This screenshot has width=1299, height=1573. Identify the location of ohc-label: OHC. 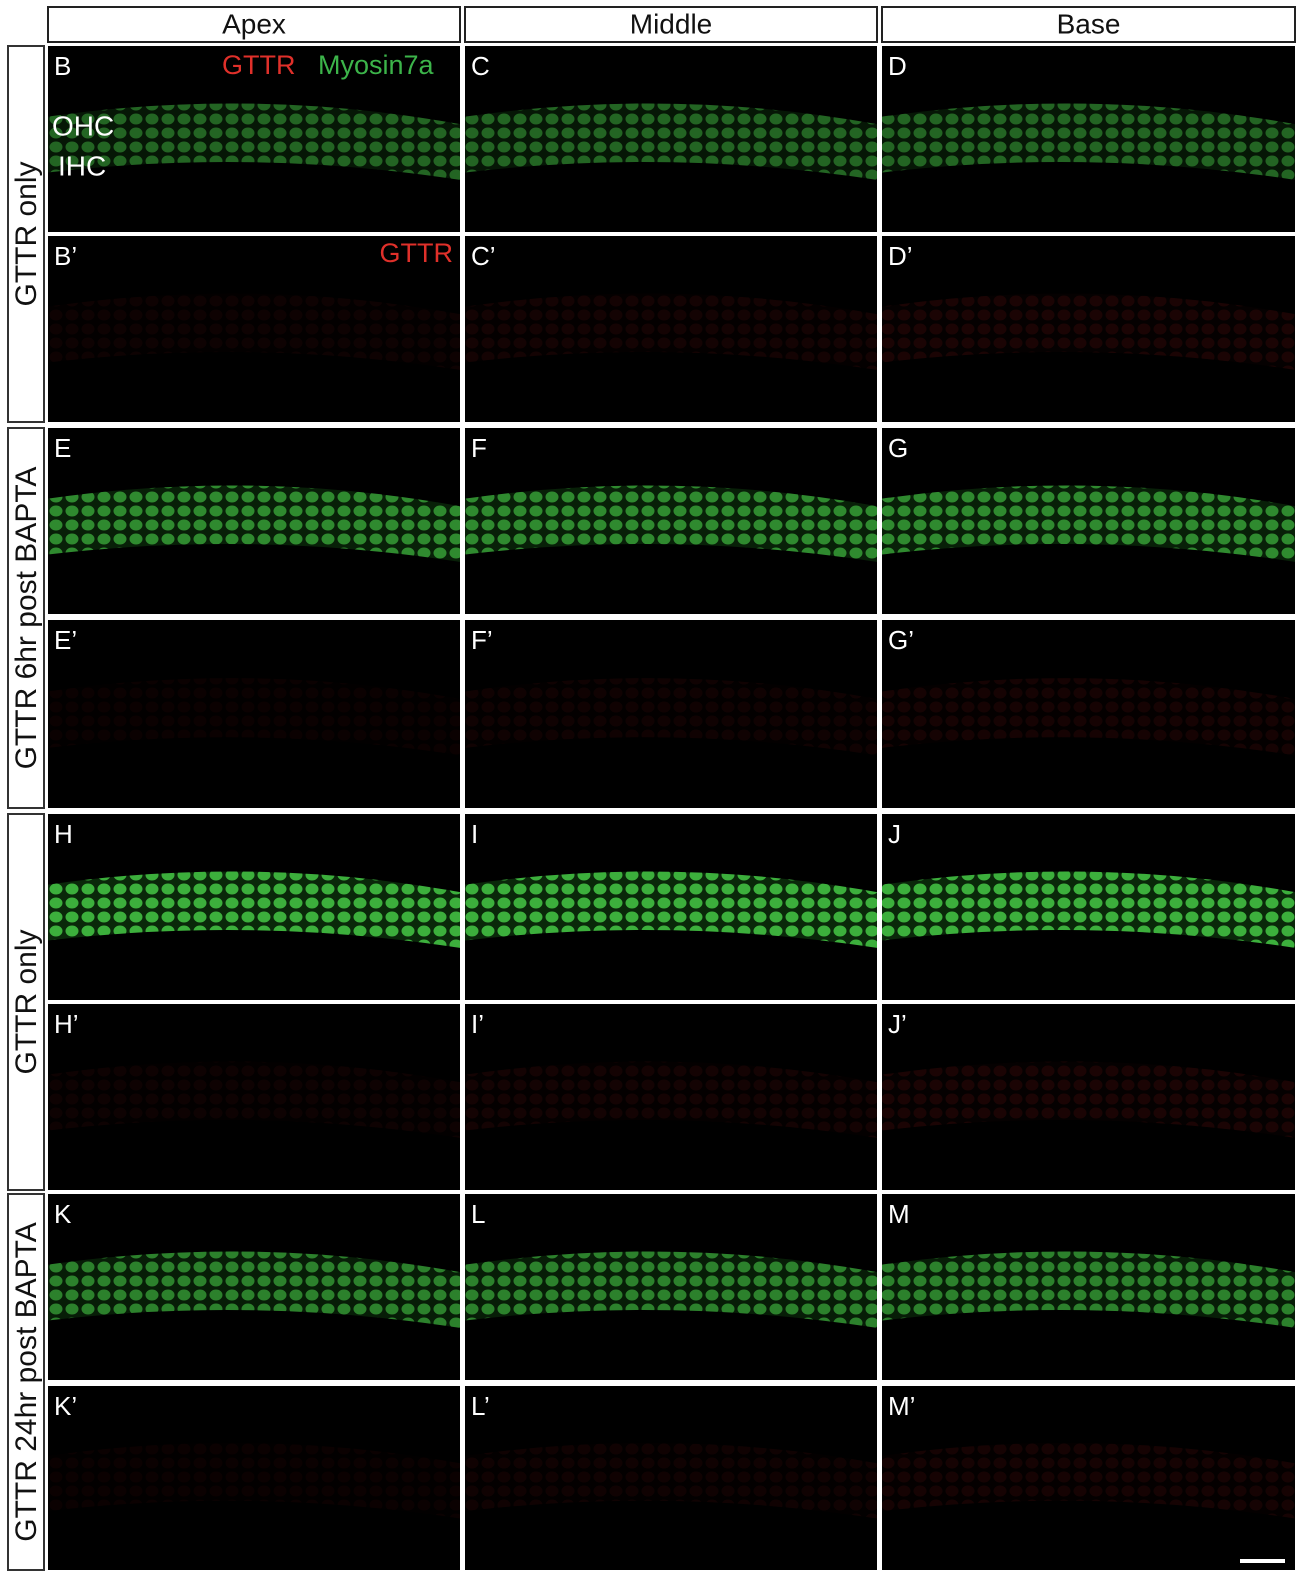
(83, 125).